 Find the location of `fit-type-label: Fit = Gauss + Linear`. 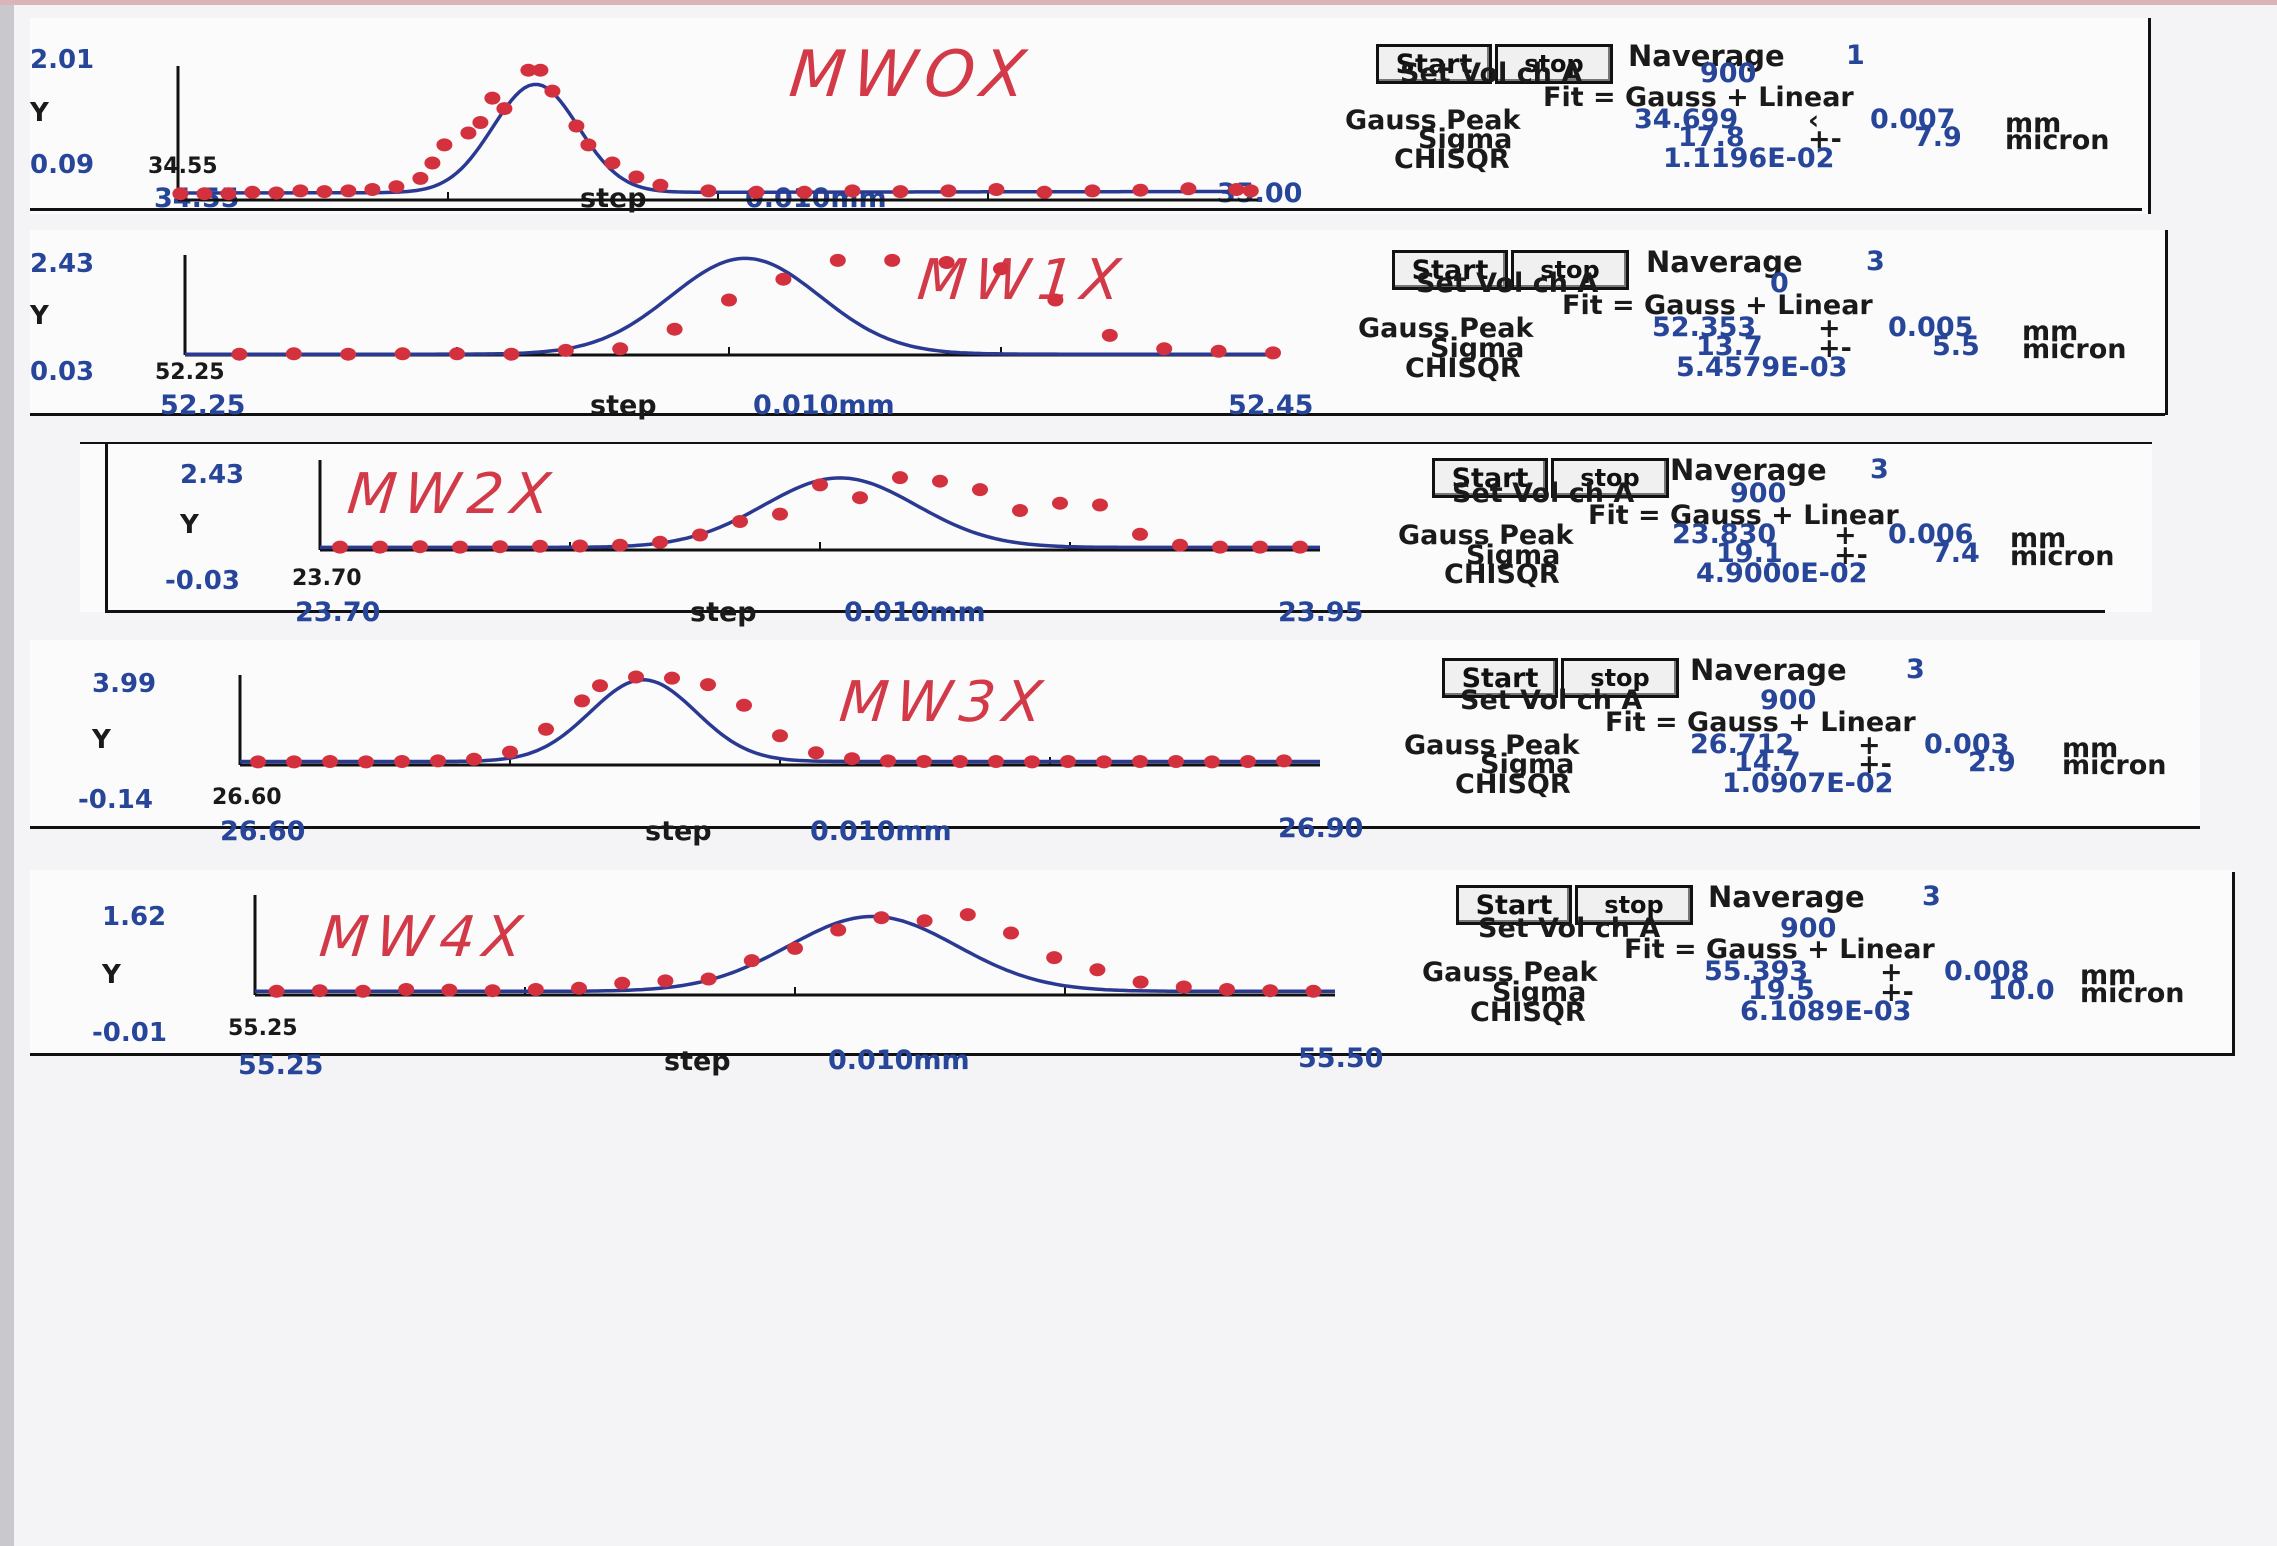

fit-type-label: Fit = Gauss + Linear is located at coordinates (1698, 97).